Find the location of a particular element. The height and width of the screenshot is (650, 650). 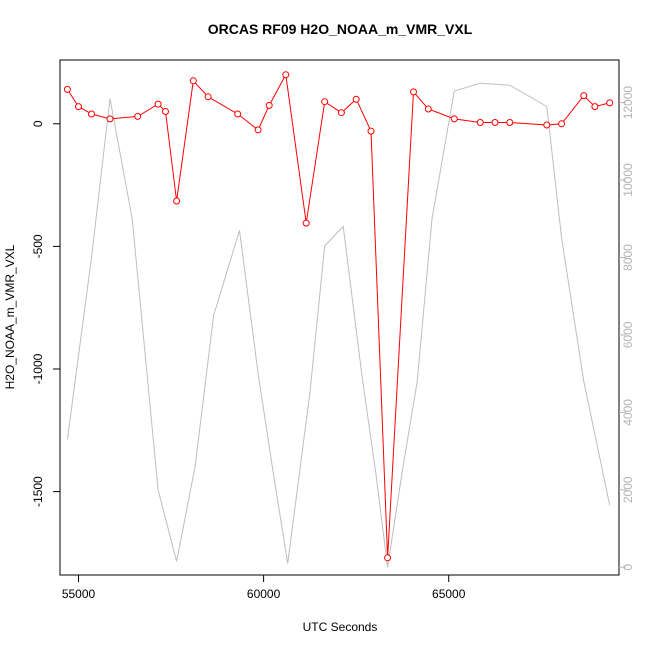

x-tick-label: 55000 is located at coordinates (79, 594).